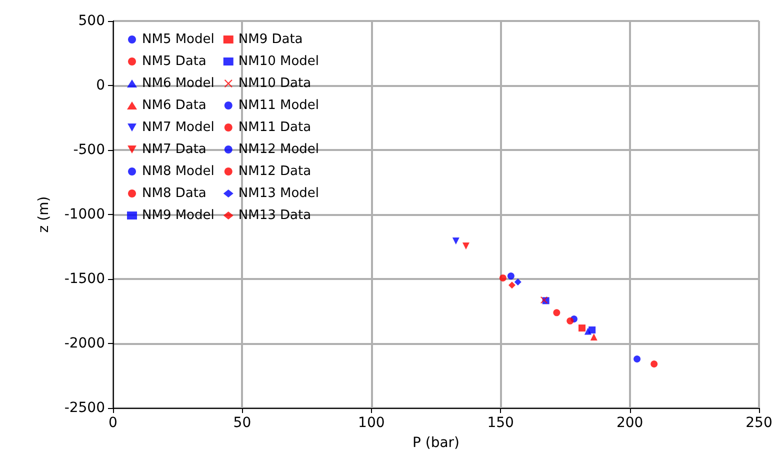  What do you see at coordinates (113, 423) in the screenshot?
I see `x-tick-label: 0` at bounding box center [113, 423].